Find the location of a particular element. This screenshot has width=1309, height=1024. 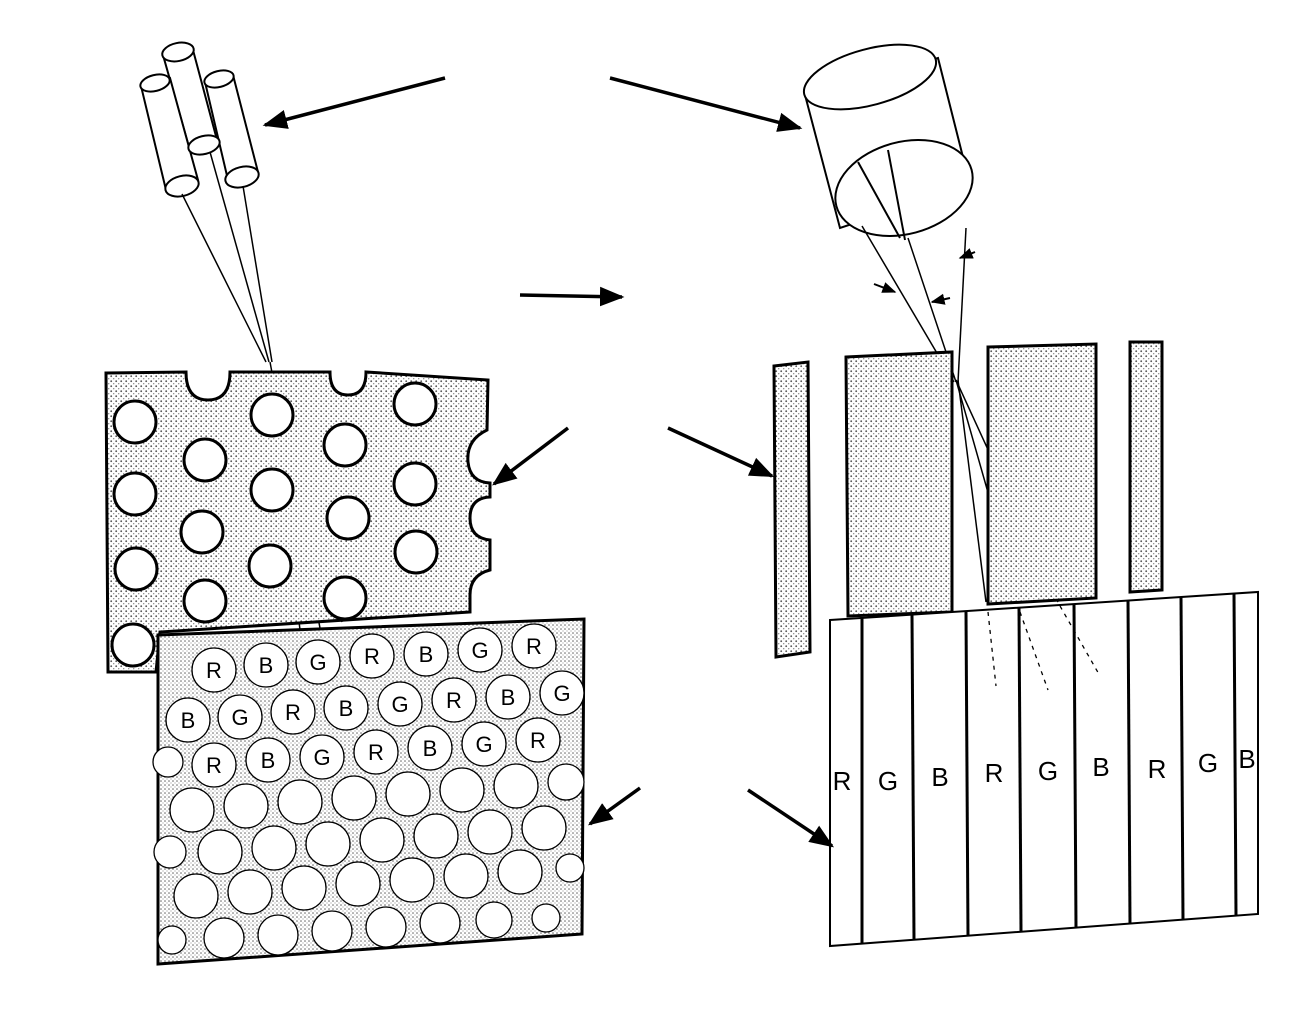

convergence-arrows is located at coordinates (924, 276).